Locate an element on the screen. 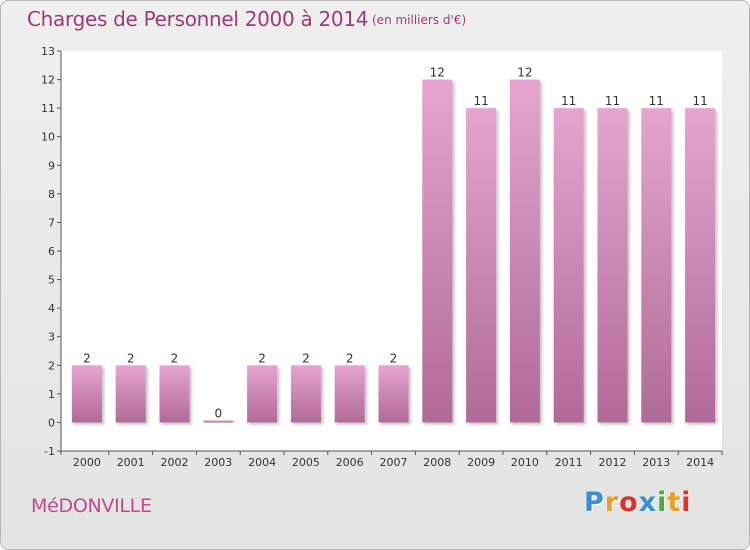  y-tick-label: 6 is located at coordinates (51, 251).